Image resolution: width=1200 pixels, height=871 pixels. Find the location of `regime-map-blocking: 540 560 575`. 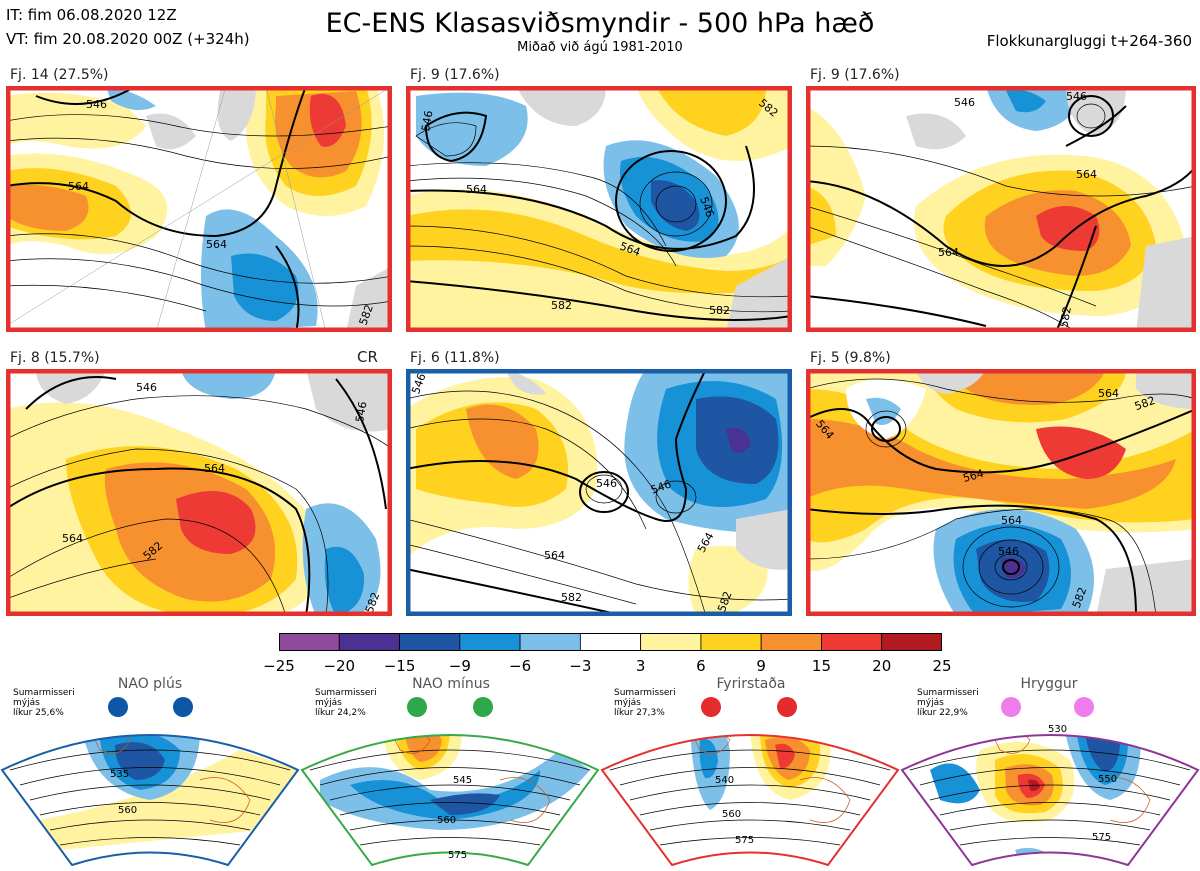

regime-map-blocking: 540 560 575 is located at coordinates (750, 782).